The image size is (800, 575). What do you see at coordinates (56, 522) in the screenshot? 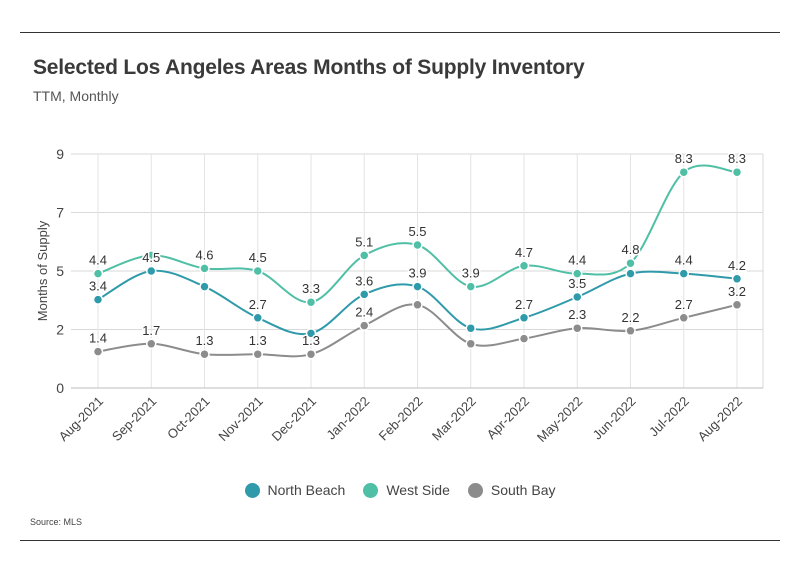
I see `source-note: Source: MLS` at bounding box center [56, 522].